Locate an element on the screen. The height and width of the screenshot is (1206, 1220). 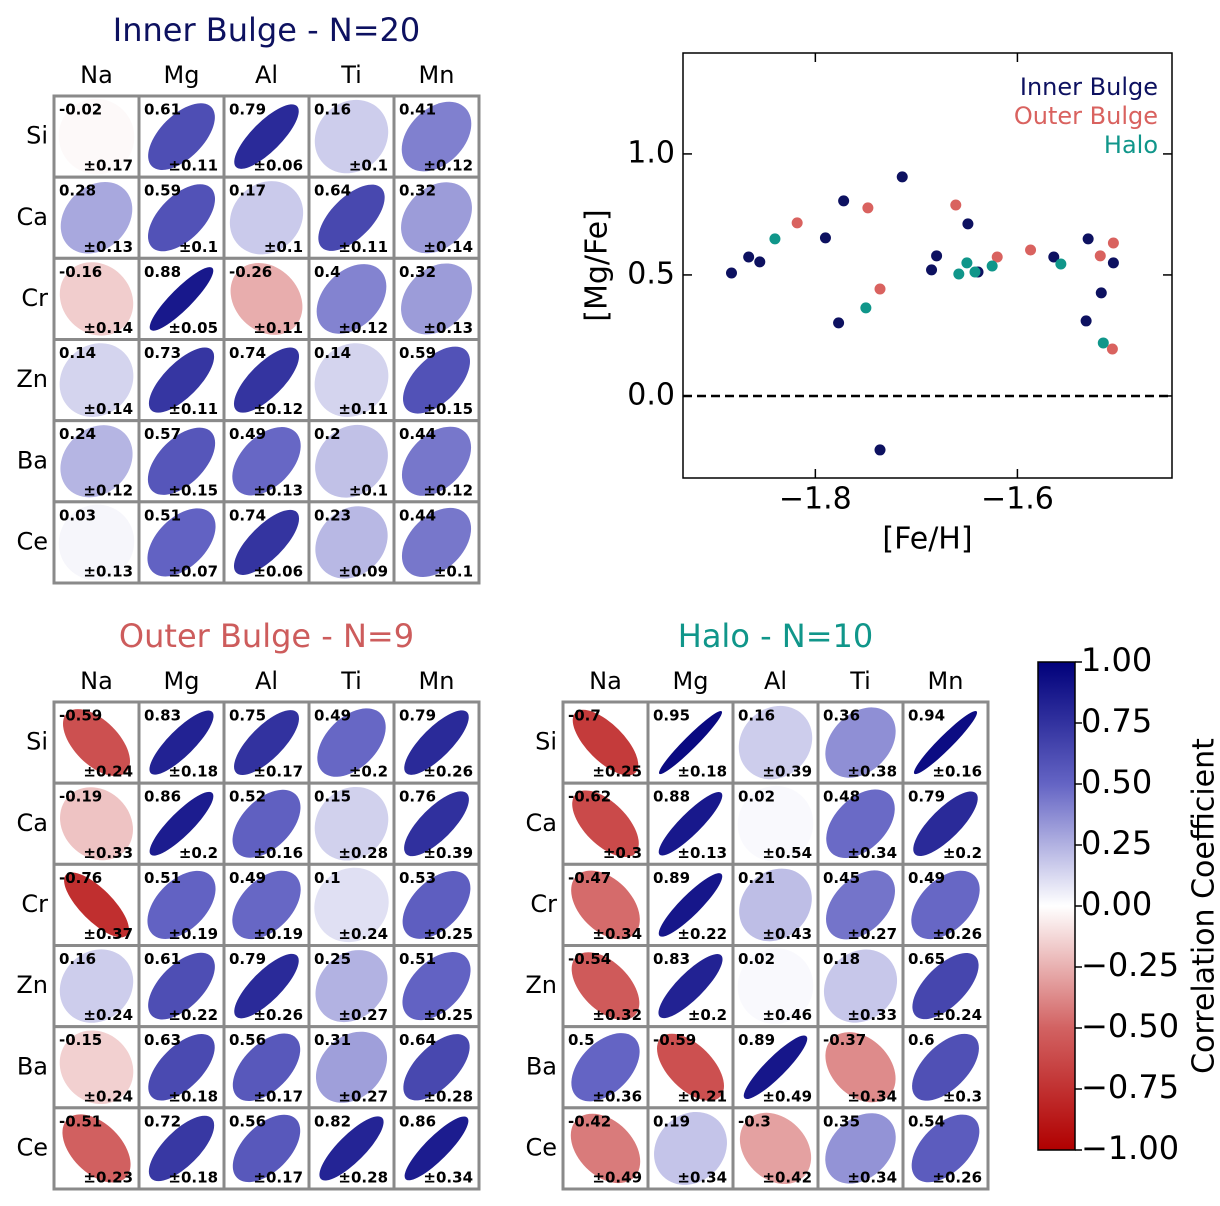
row-label: Ca is located at coordinates (541, 823).